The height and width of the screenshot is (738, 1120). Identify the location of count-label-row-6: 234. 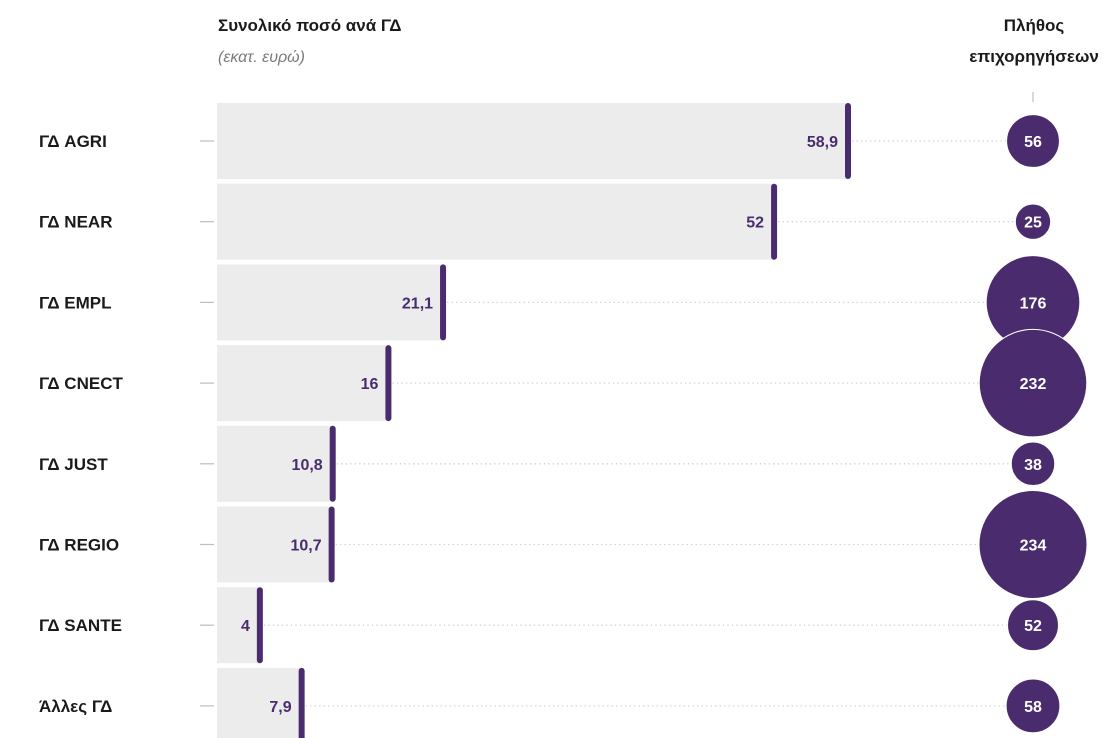
(1033, 546).